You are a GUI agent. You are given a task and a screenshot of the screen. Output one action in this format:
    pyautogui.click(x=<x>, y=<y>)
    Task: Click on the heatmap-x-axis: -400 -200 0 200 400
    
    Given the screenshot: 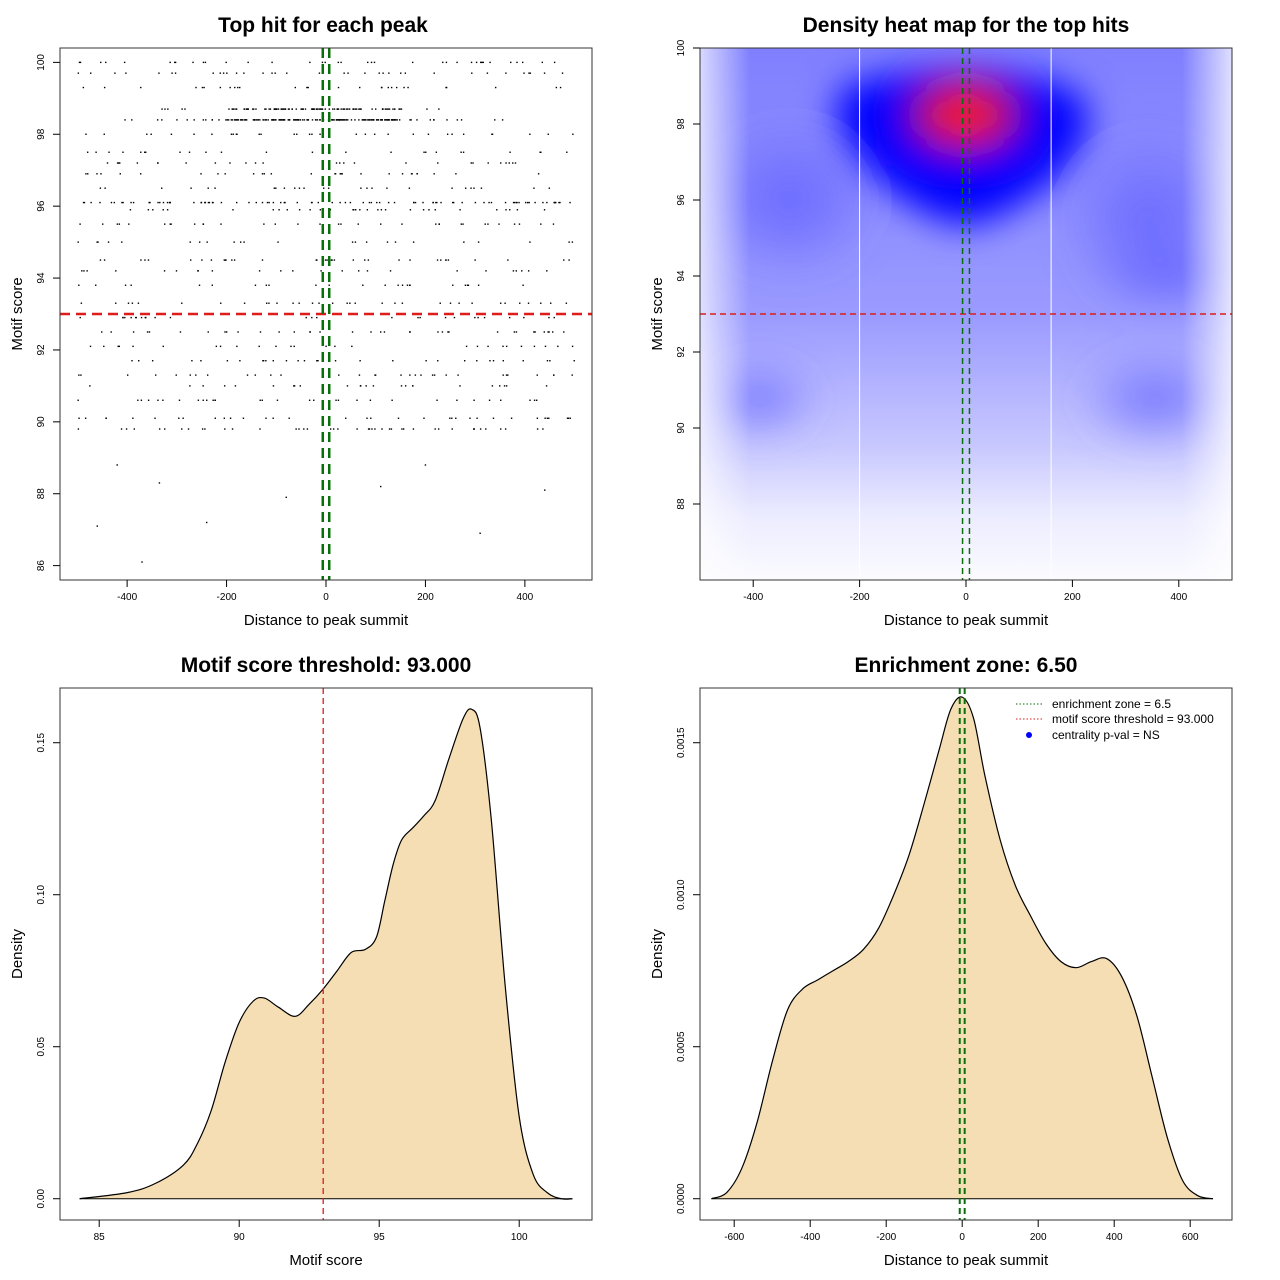 What is the action you would take?
    pyautogui.click(x=965, y=591)
    